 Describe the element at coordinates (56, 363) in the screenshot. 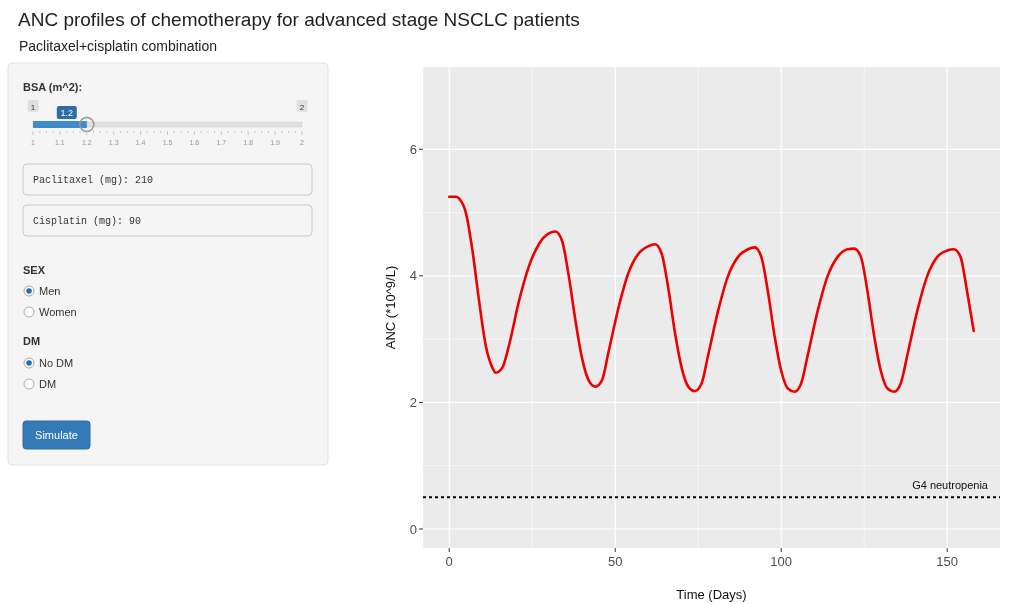

I see `text: No DM` at that location.